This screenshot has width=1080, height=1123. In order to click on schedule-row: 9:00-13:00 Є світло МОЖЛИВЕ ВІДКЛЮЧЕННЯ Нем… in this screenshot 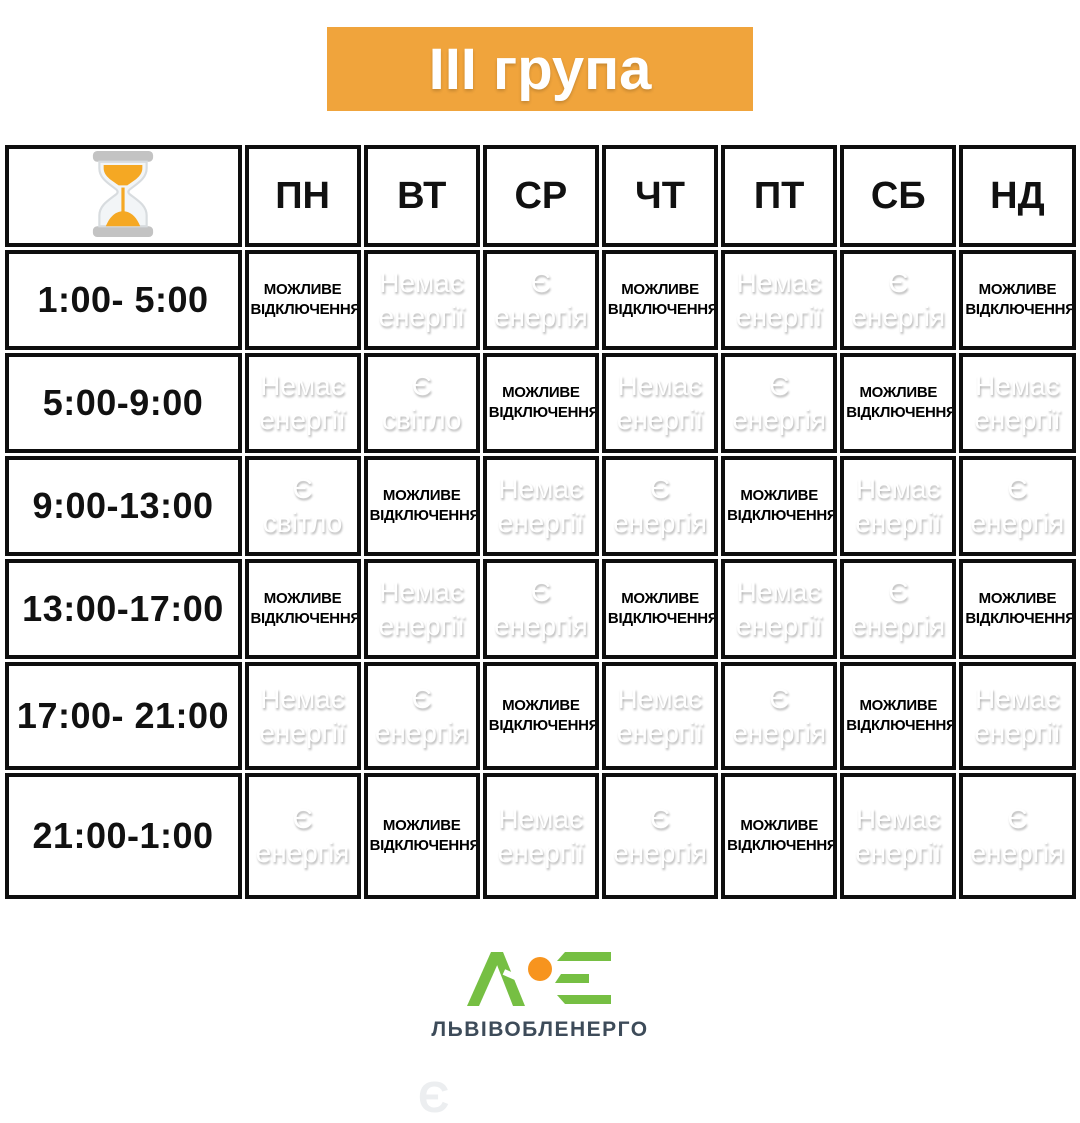, I will do `click(540, 506)`.